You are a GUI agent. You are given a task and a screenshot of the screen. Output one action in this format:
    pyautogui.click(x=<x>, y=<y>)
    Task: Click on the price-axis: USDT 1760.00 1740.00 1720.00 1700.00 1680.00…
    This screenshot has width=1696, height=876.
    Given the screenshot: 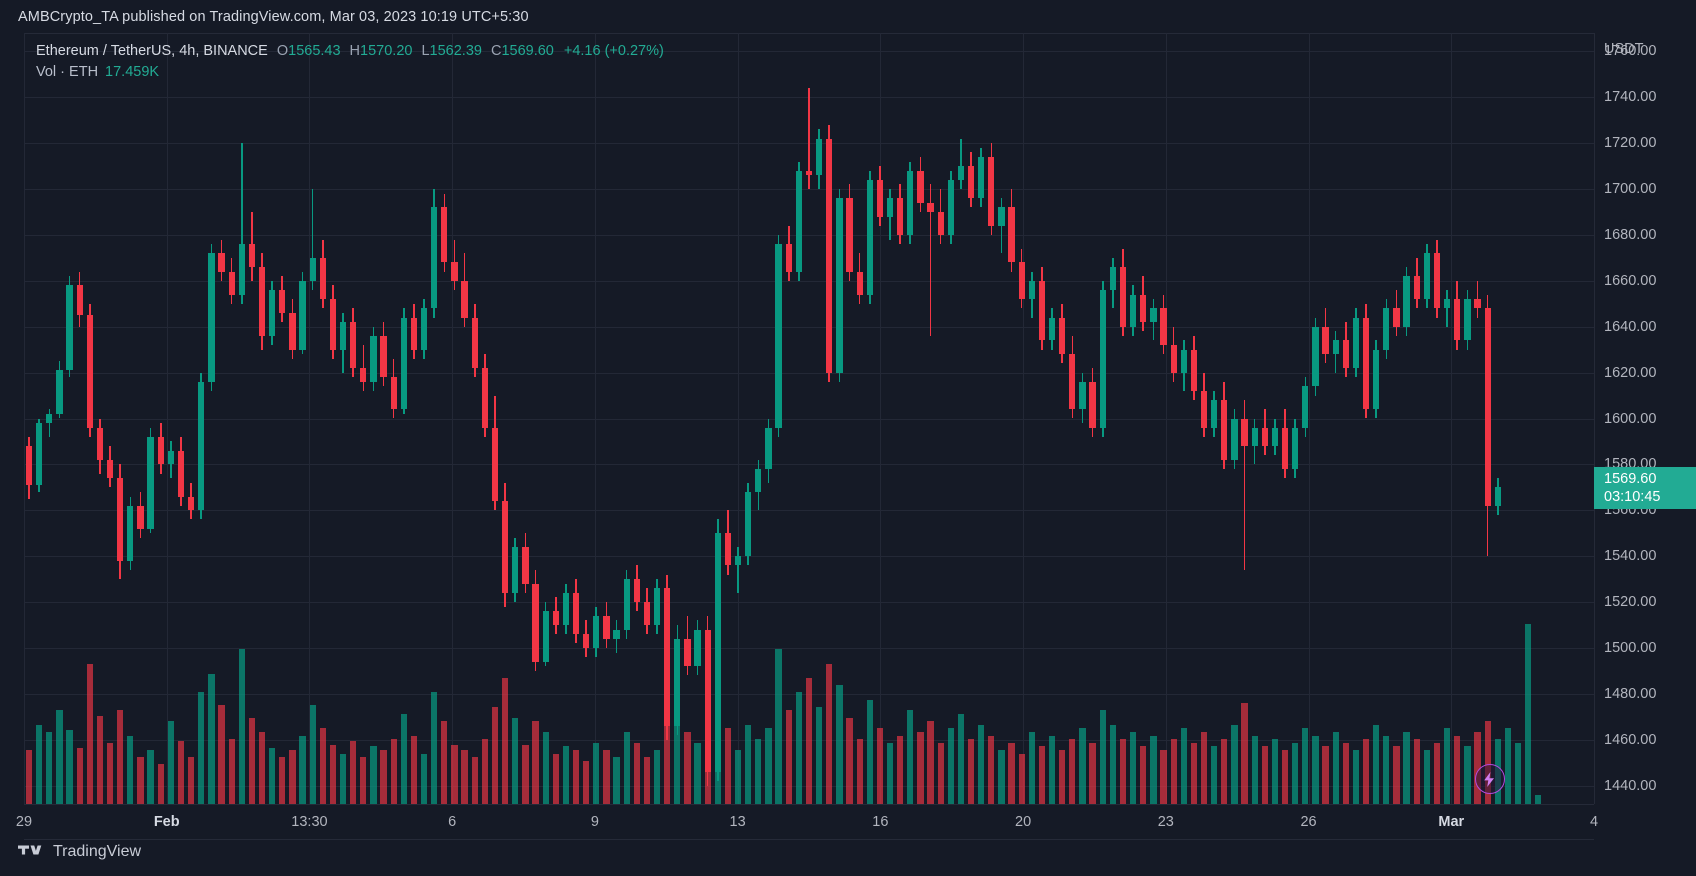 What is the action you would take?
    pyautogui.click(x=1645, y=418)
    